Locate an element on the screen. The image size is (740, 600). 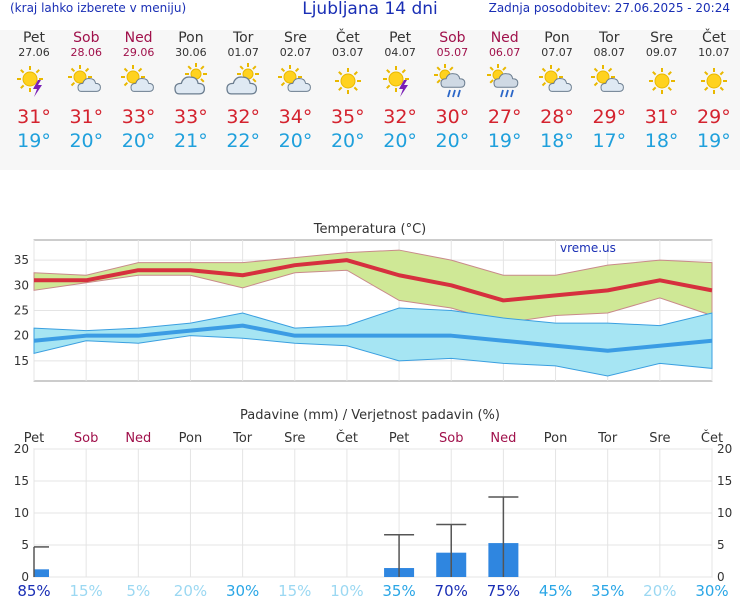
probability-label: 10% is located at coordinates (346, 591).